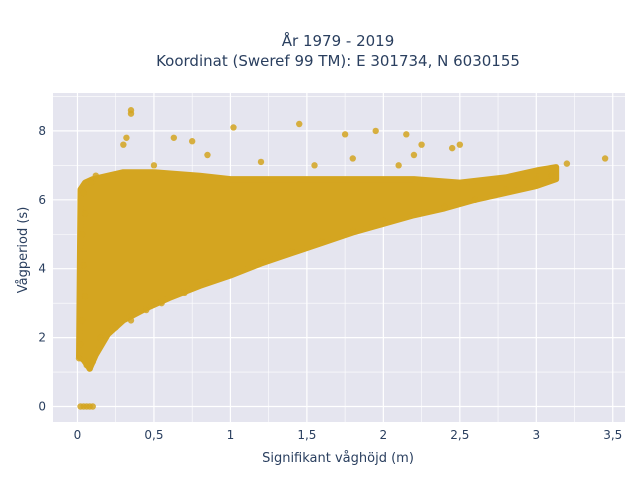 The width and height of the screenshot is (640, 480). I want to click on y-axis-title: Vågperiod (s), so click(23, 250).